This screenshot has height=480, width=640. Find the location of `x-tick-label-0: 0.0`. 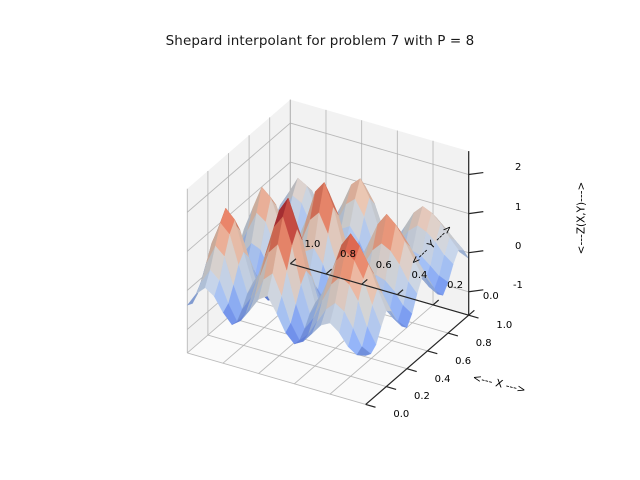

x-tick-label-0: 0.0 is located at coordinates (401, 415).